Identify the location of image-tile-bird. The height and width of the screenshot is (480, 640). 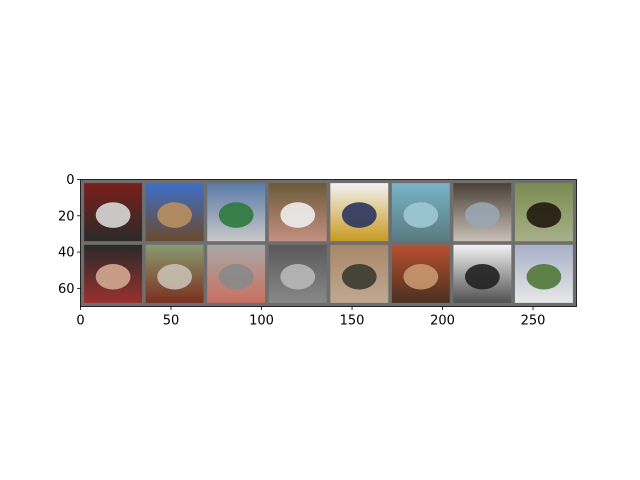
(420, 273).